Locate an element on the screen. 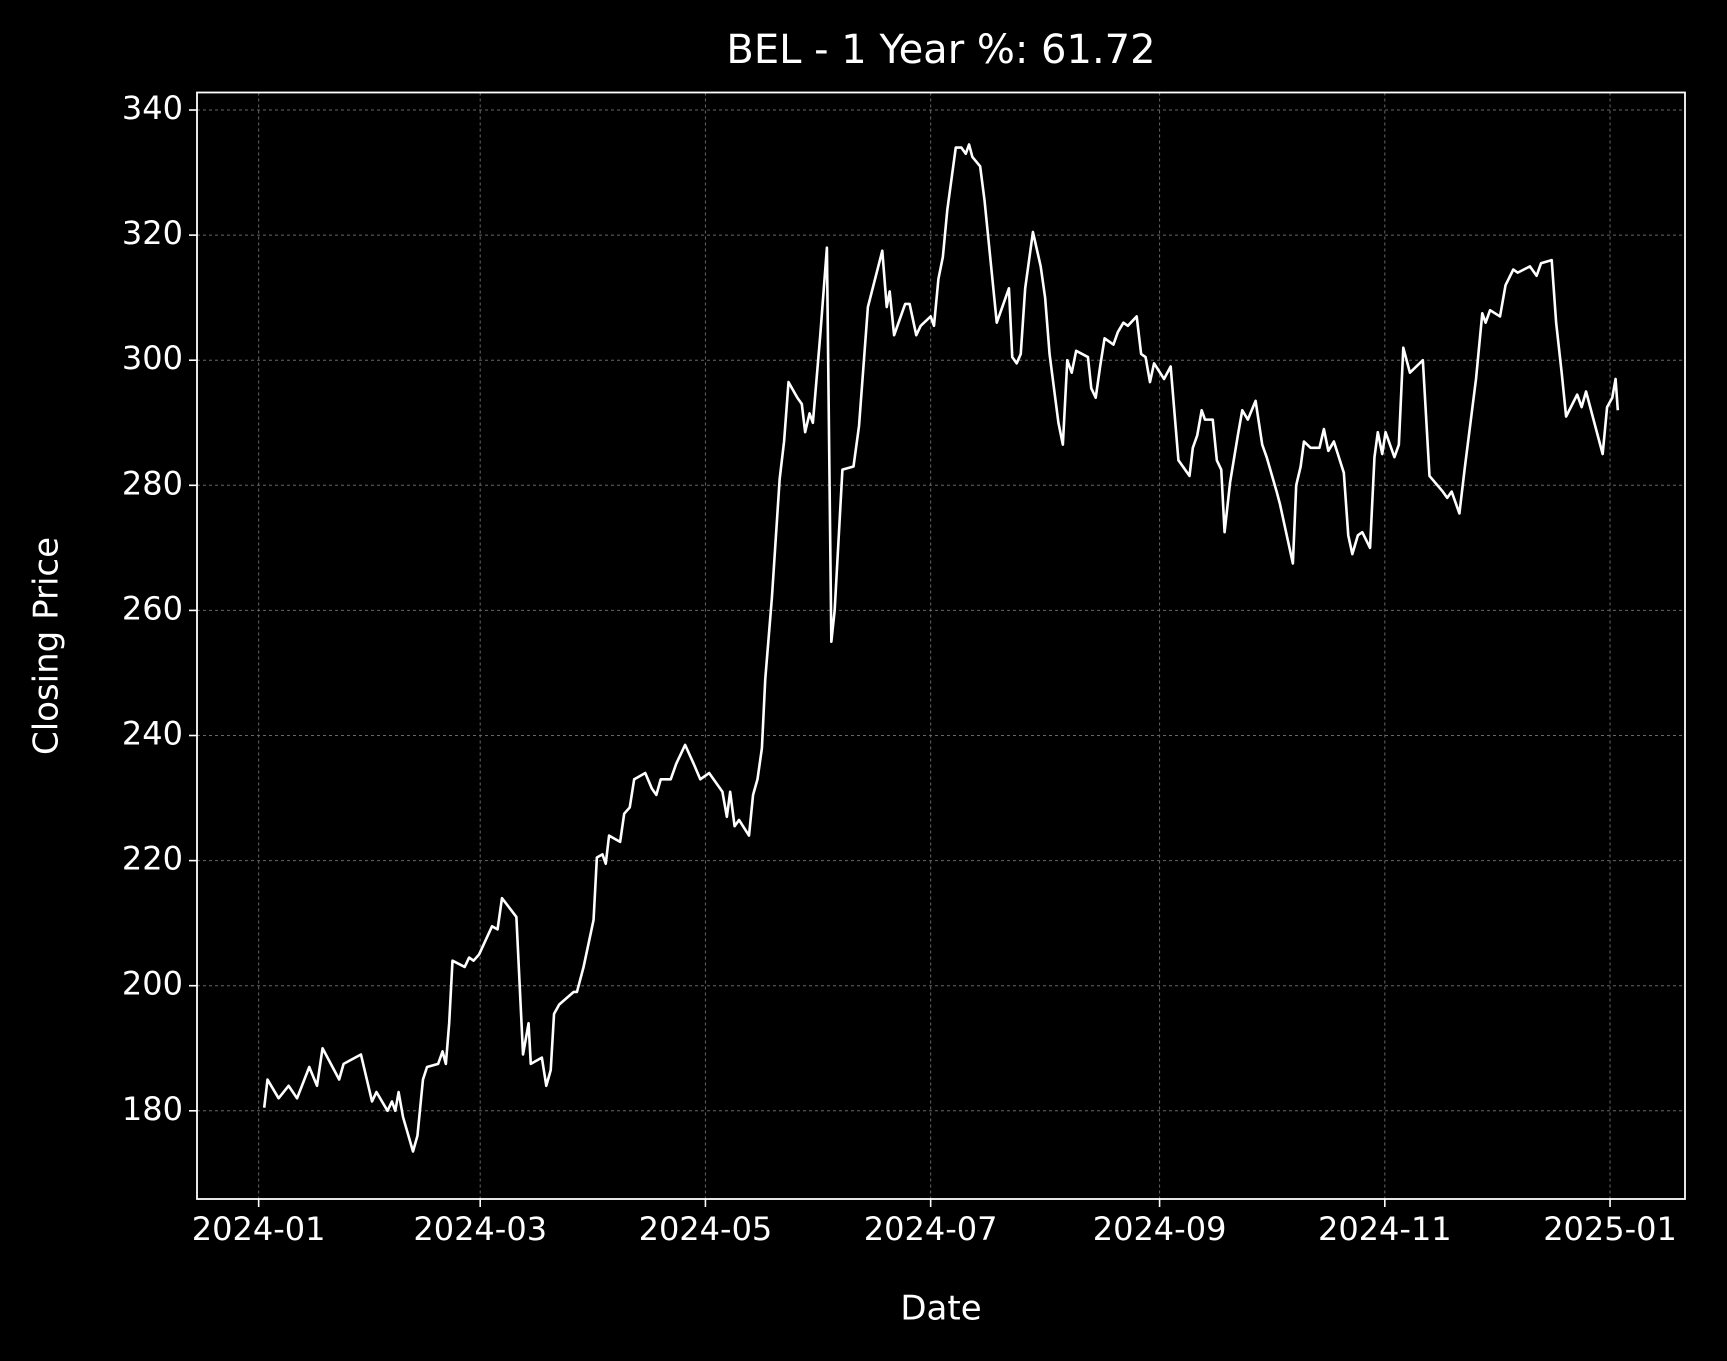  y-tick-label: 280 is located at coordinates (152, 483).